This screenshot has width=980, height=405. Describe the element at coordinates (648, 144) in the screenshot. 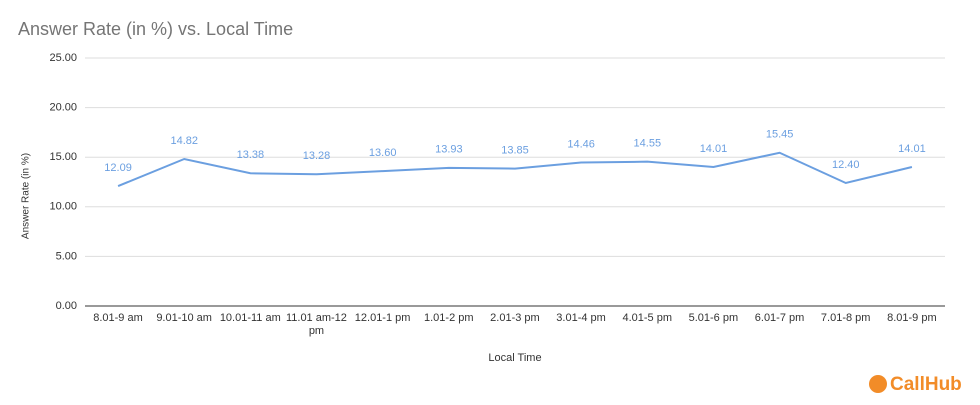

I see `data-label: 14.55` at that location.